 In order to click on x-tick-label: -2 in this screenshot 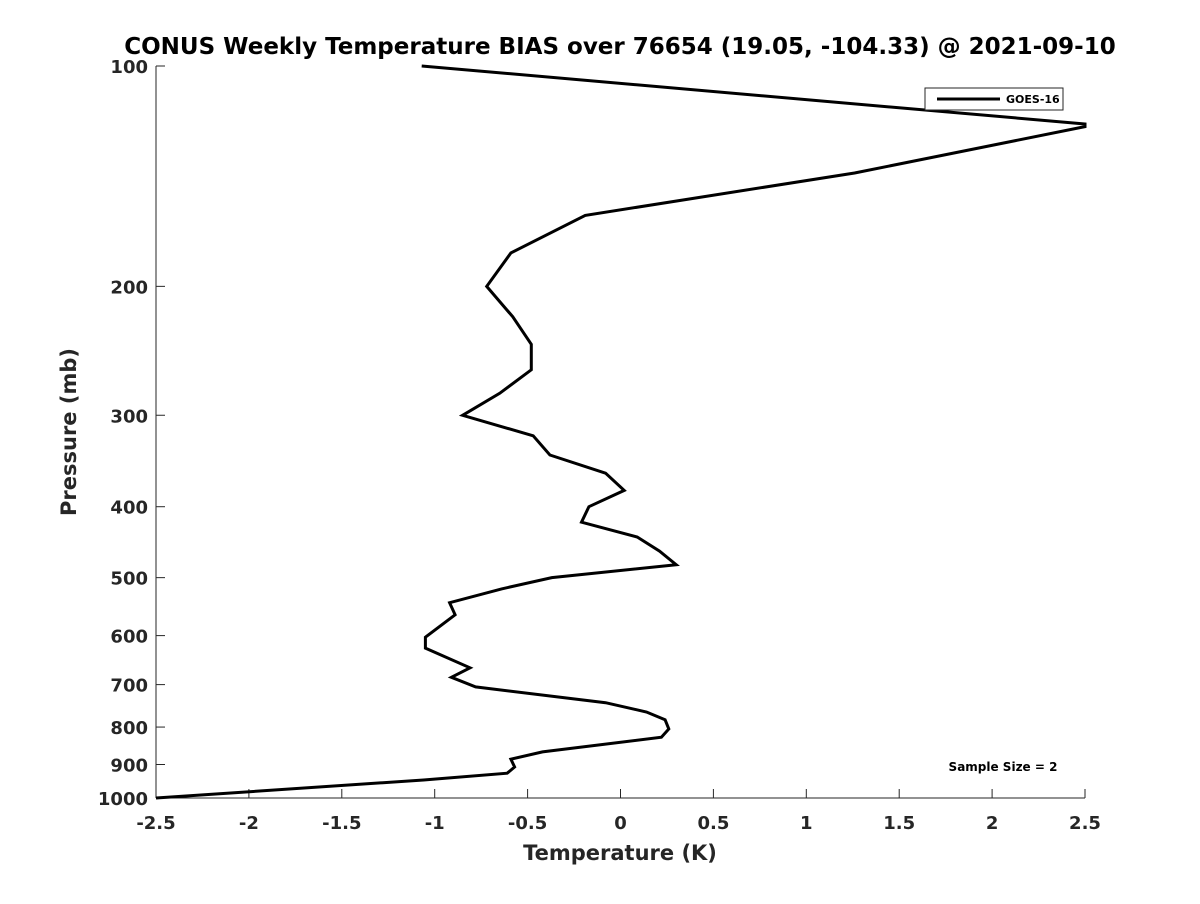, I will do `click(249, 823)`.